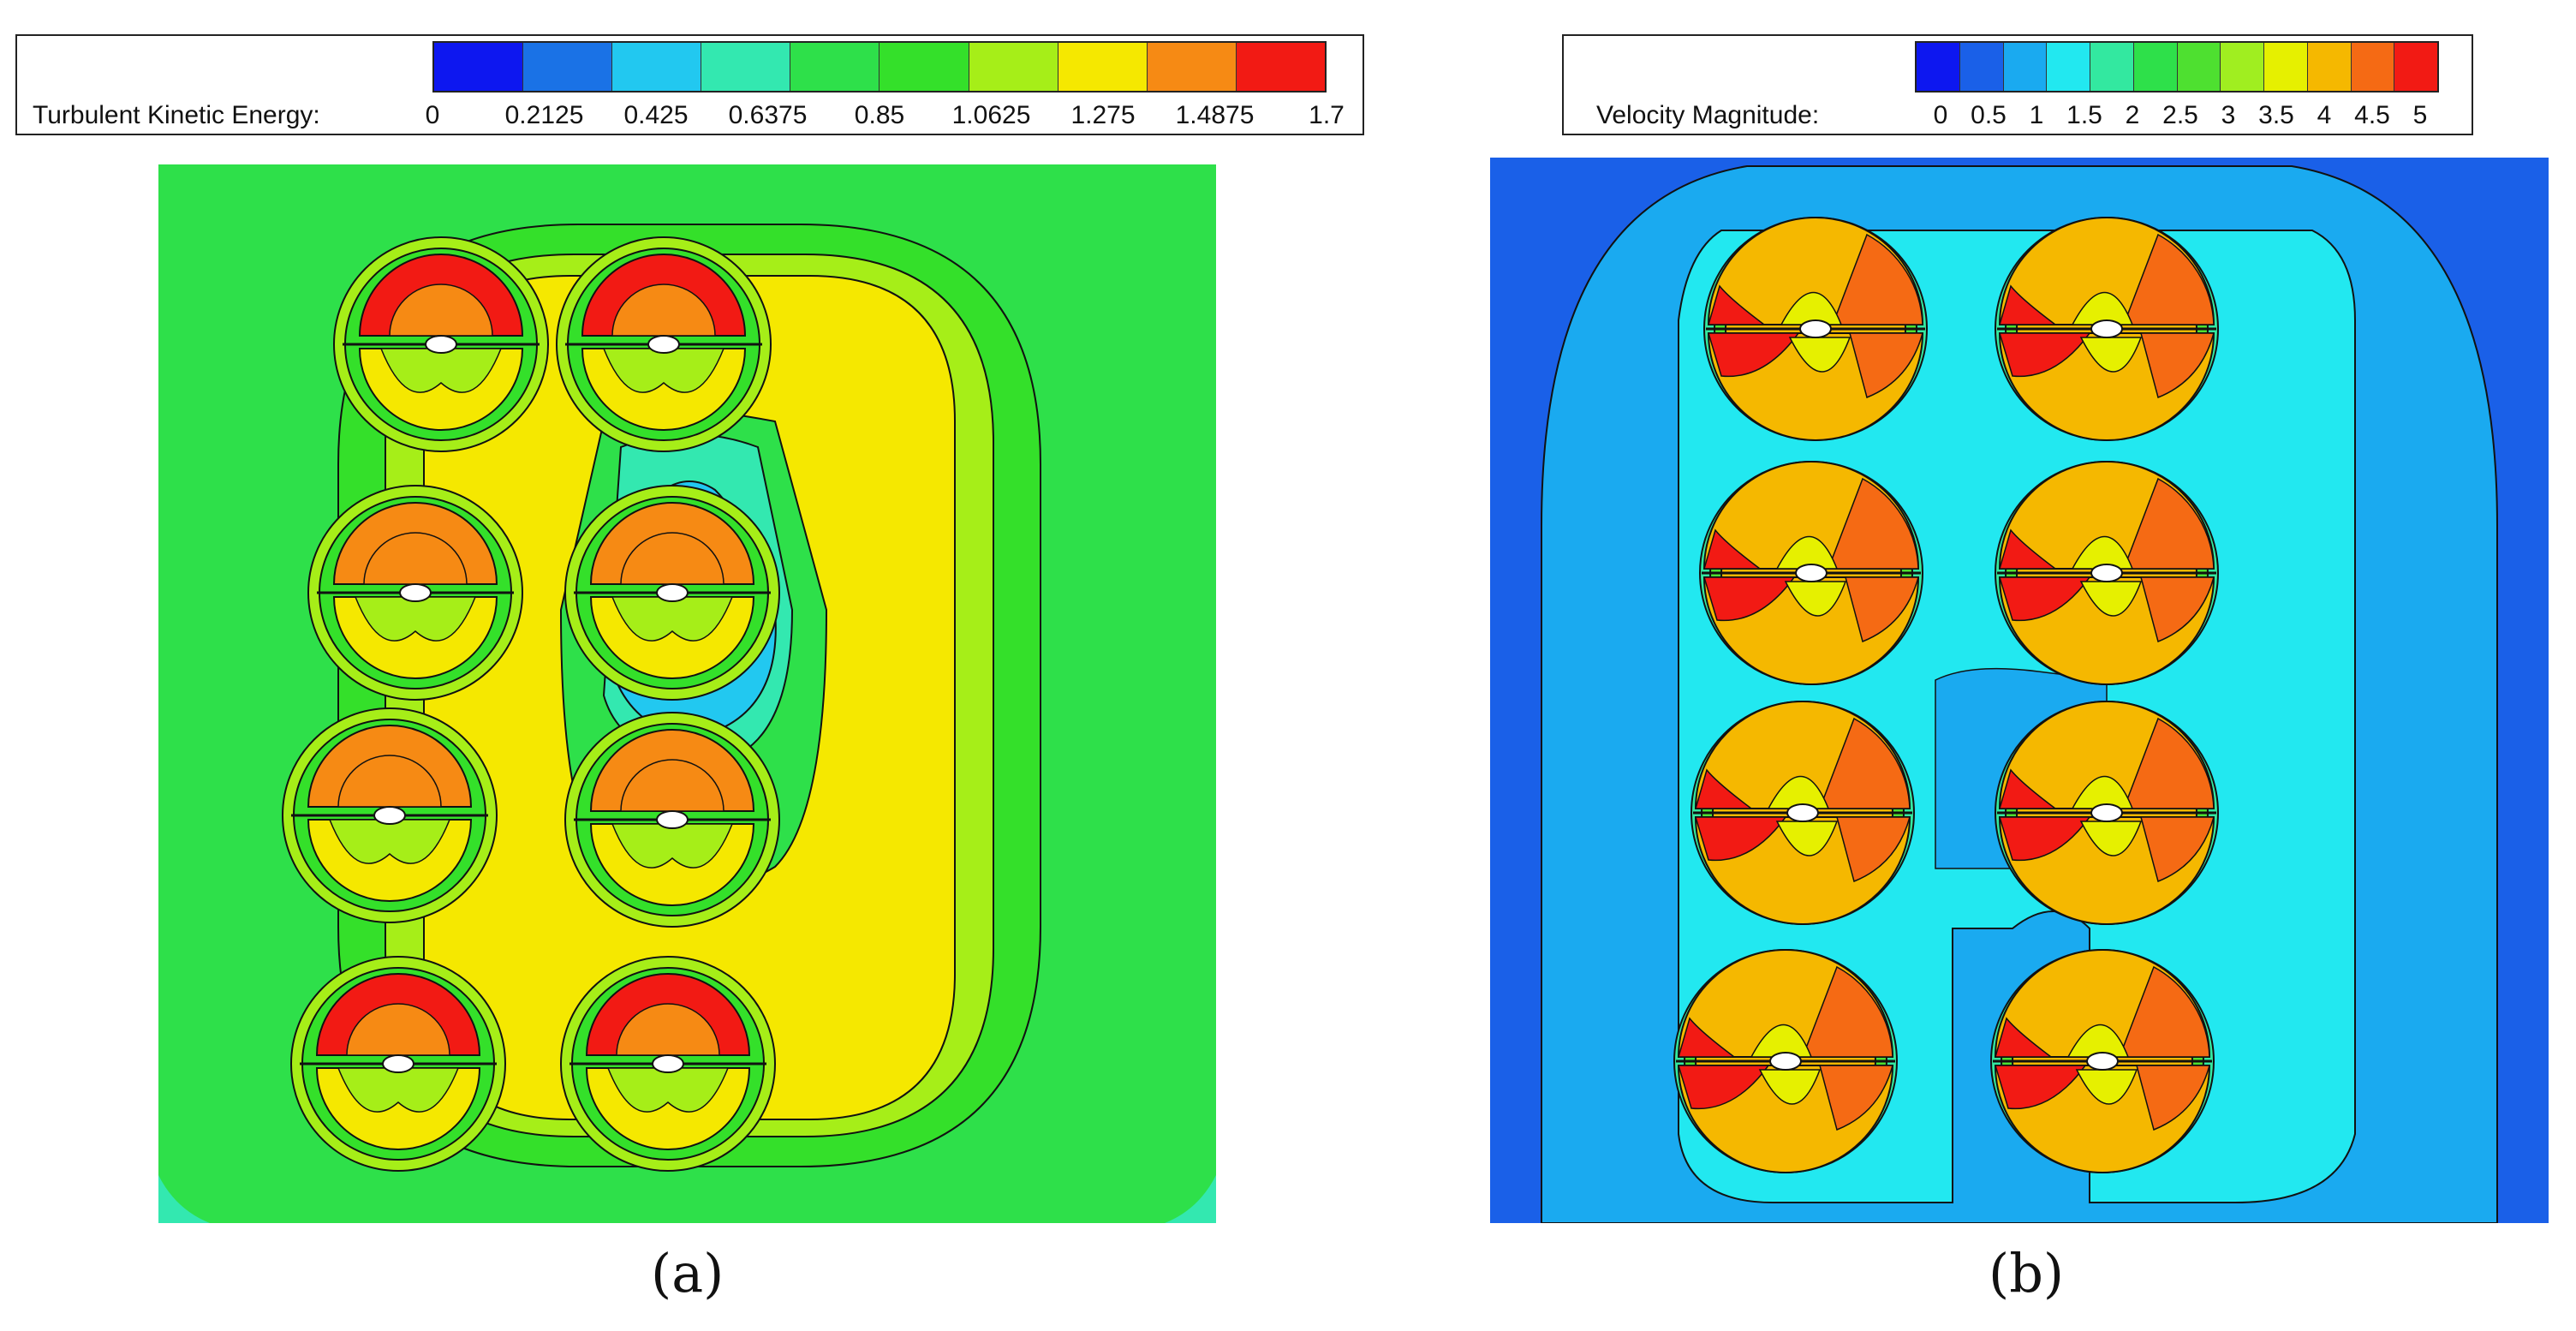 This screenshot has height=1331, width=2576. I want to click on legend-tick-label: 4, so click(2325, 115).